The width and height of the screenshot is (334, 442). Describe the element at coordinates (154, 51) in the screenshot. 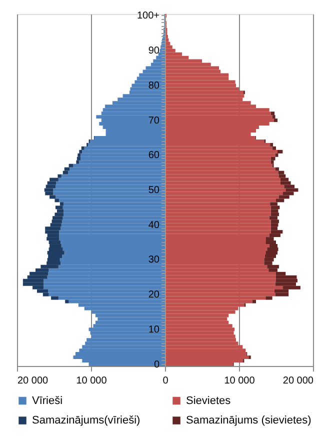

I see `y-tick-label: 90` at that location.